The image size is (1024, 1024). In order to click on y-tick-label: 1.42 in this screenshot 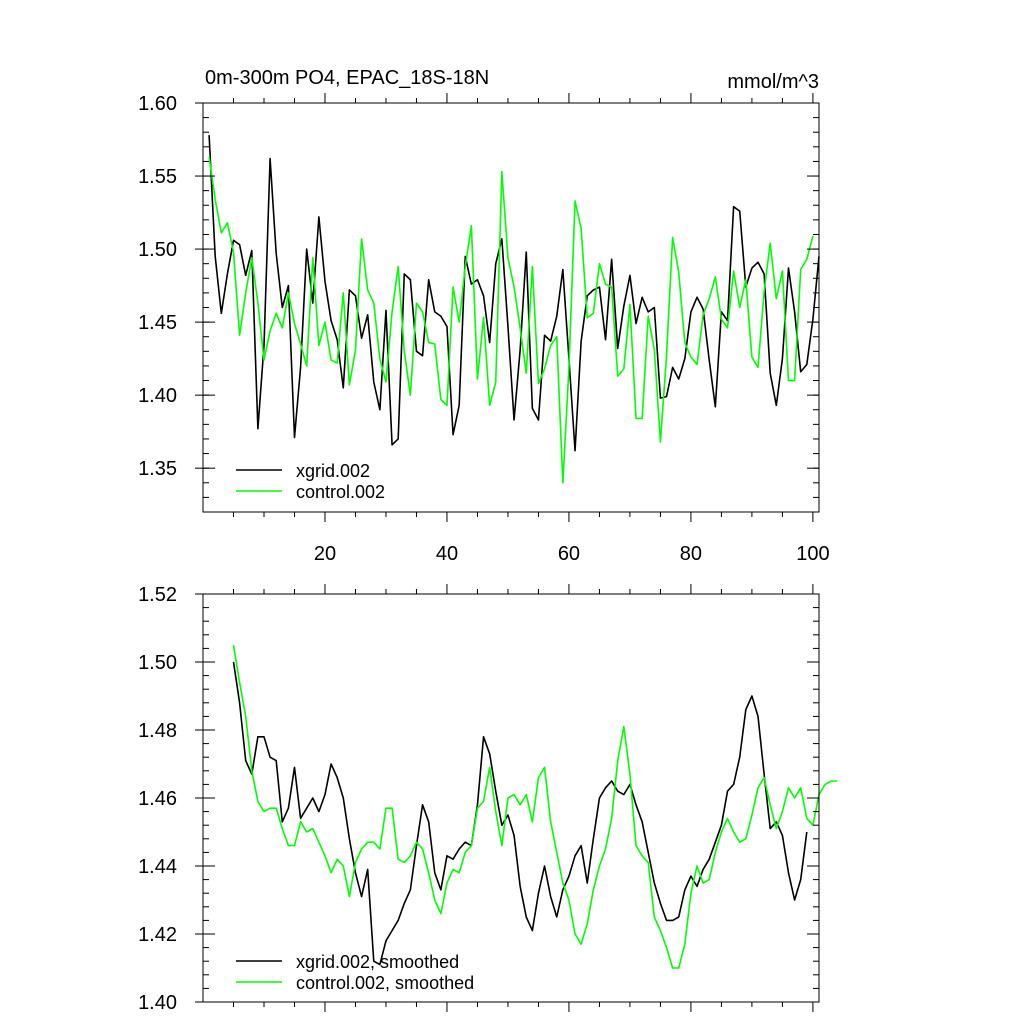, I will do `click(157, 935)`.